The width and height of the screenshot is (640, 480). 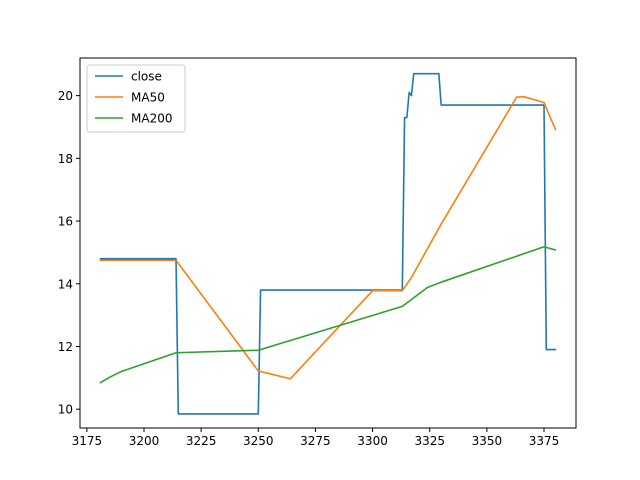 I want to click on y-tick-label: 16, so click(x=65, y=222).